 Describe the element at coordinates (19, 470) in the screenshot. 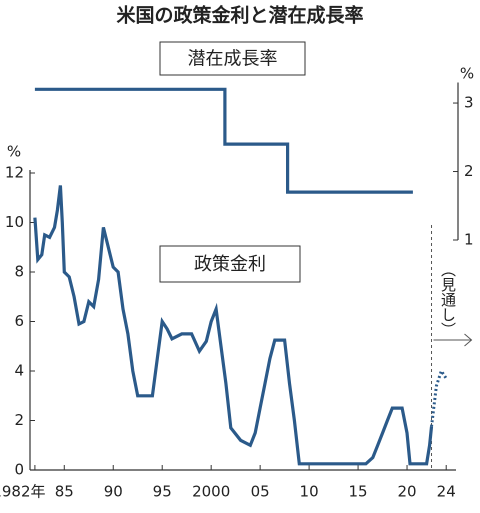

I see `y-tick-label: 0` at that location.